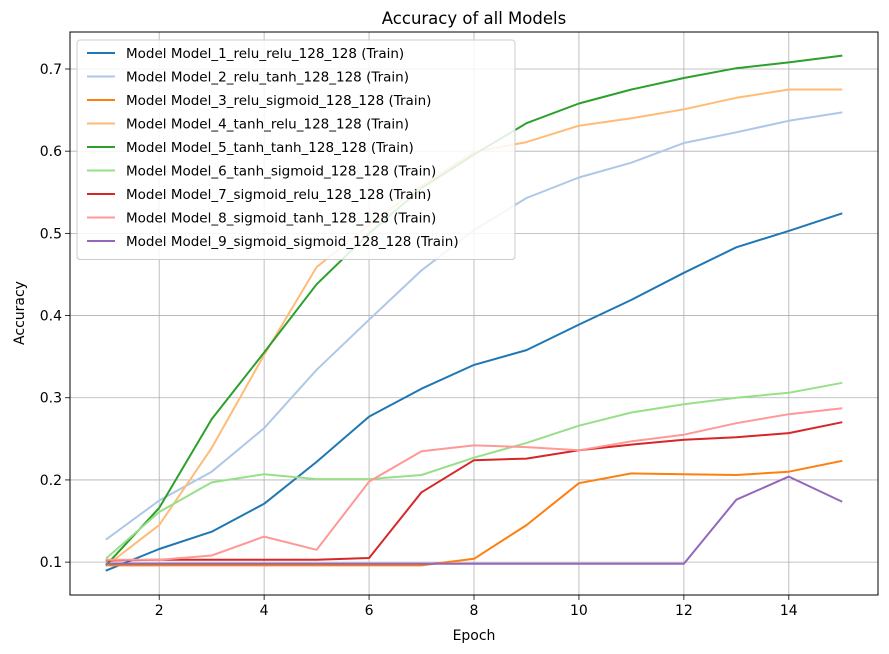 Image resolution: width=889 pixels, height=654 pixels. What do you see at coordinates (474, 611) in the screenshot?
I see `x-tick-label: 8` at bounding box center [474, 611].